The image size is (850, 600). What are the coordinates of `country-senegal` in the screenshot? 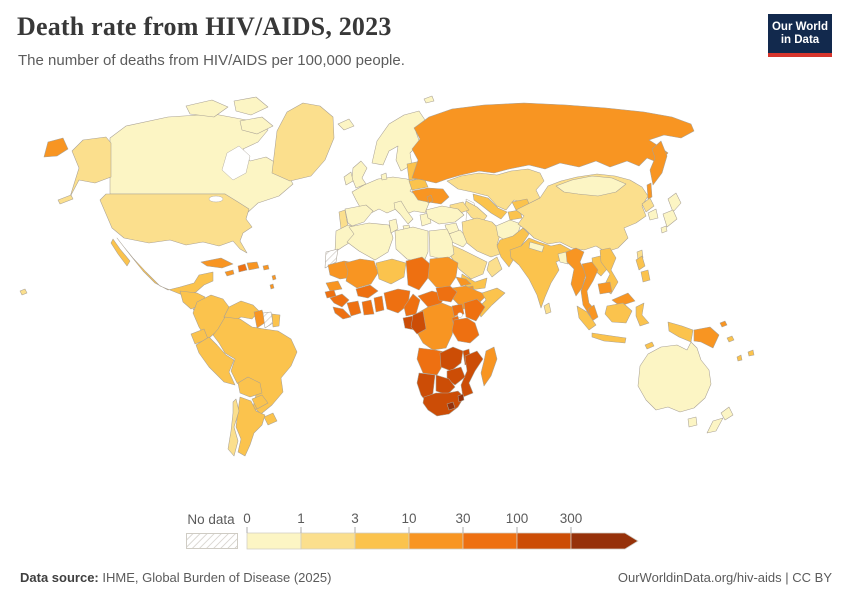 It's located at (334, 286).